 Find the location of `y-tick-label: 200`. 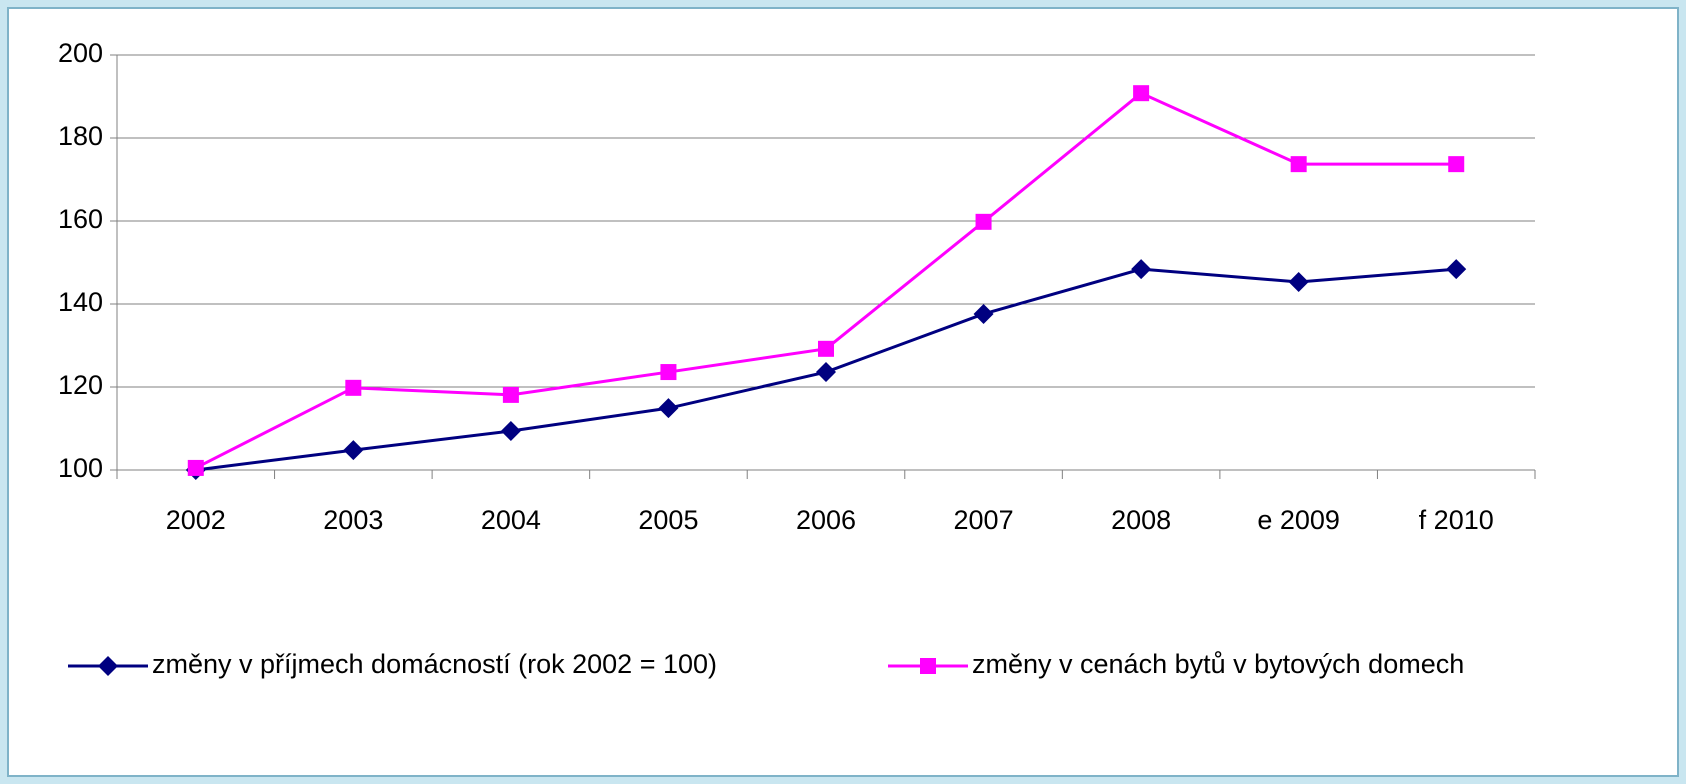

y-tick-label: 200 is located at coordinates (80, 53).